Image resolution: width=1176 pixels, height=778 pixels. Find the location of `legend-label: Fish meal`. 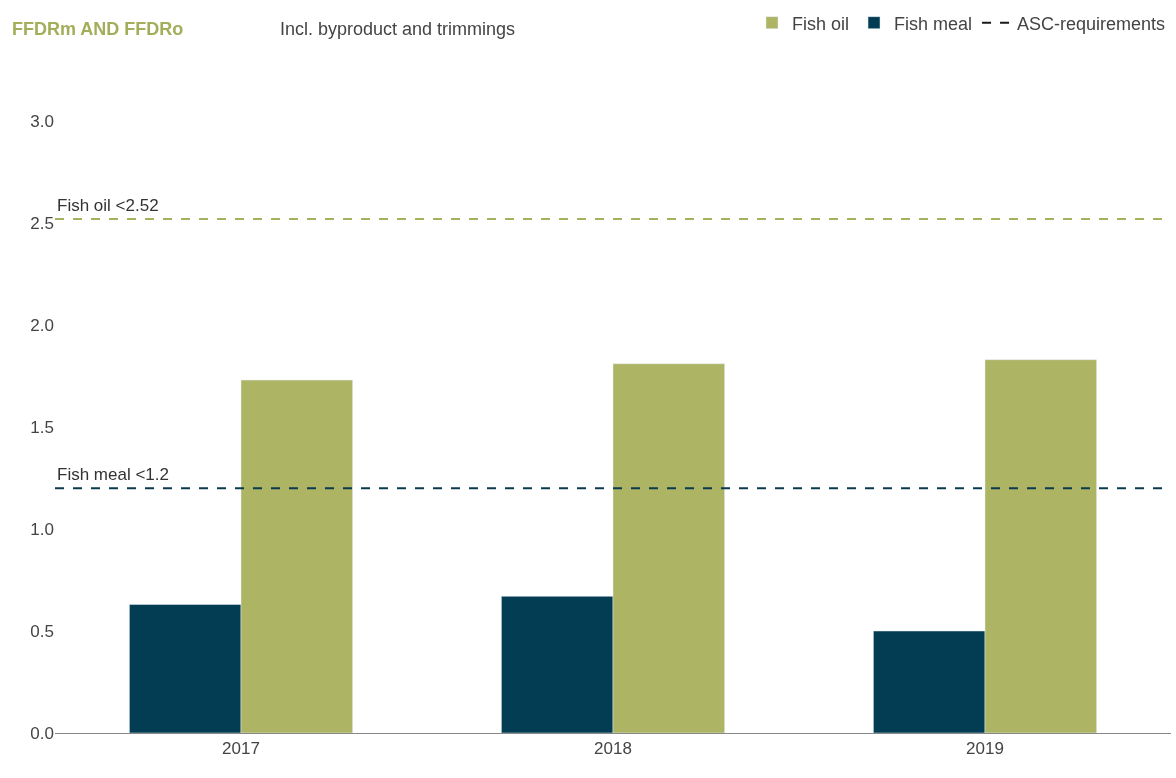

legend-label: Fish meal is located at coordinates (933, 23).